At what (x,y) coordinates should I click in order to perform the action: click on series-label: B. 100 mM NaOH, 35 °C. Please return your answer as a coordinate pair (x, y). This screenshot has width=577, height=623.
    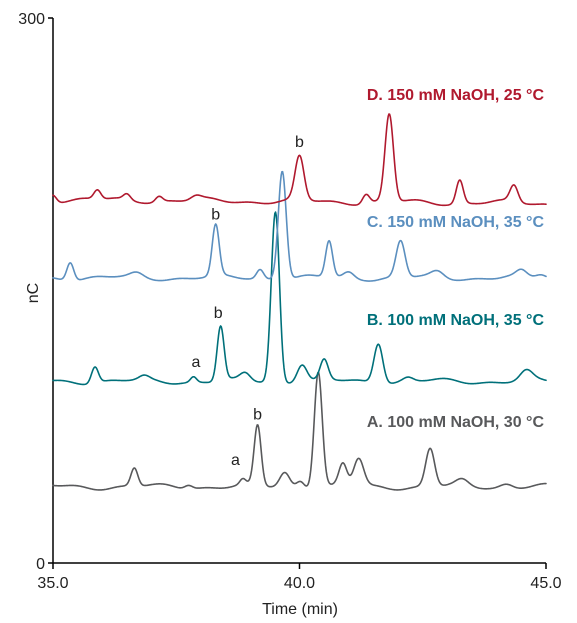
    Looking at the image, I should click on (456, 320).